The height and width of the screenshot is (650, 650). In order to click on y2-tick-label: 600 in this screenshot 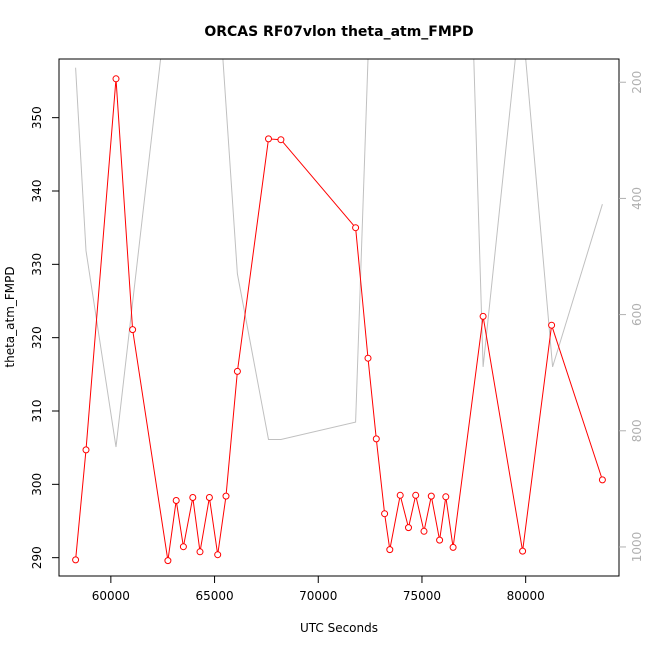, I will do `click(637, 314)`.